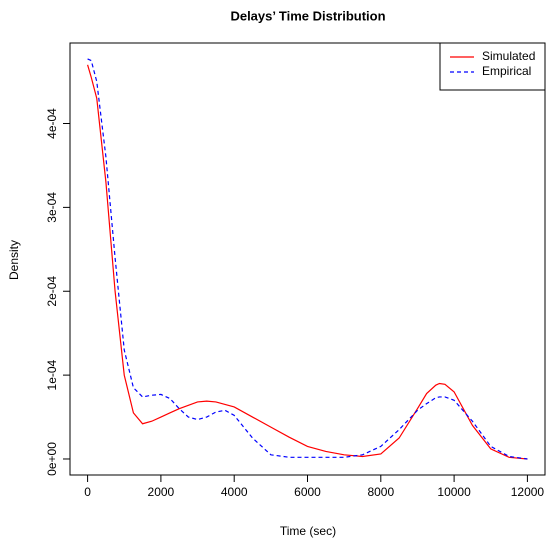 The height and width of the screenshot is (543, 547). What do you see at coordinates (528, 492) in the screenshot?
I see `x-tick-label: 12000` at bounding box center [528, 492].